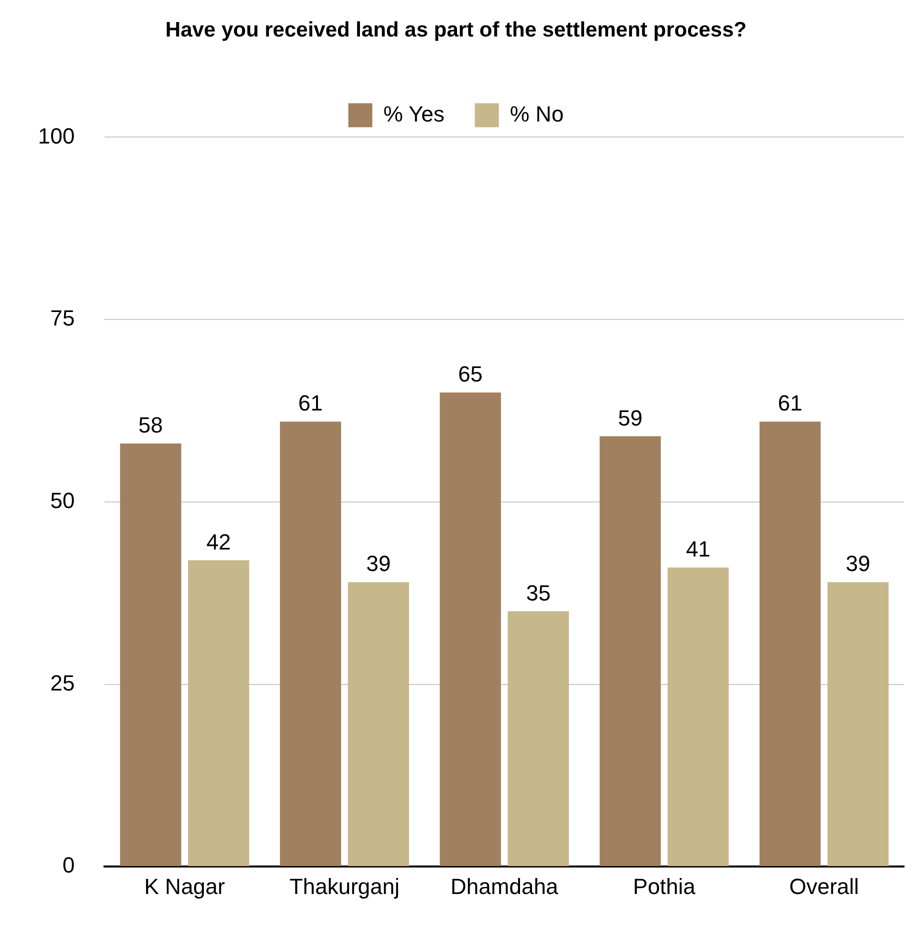 This screenshot has width=918, height=926. Describe the element at coordinates (56, 135) in the screenshot. I see `y-tick-label: 100` at that location.